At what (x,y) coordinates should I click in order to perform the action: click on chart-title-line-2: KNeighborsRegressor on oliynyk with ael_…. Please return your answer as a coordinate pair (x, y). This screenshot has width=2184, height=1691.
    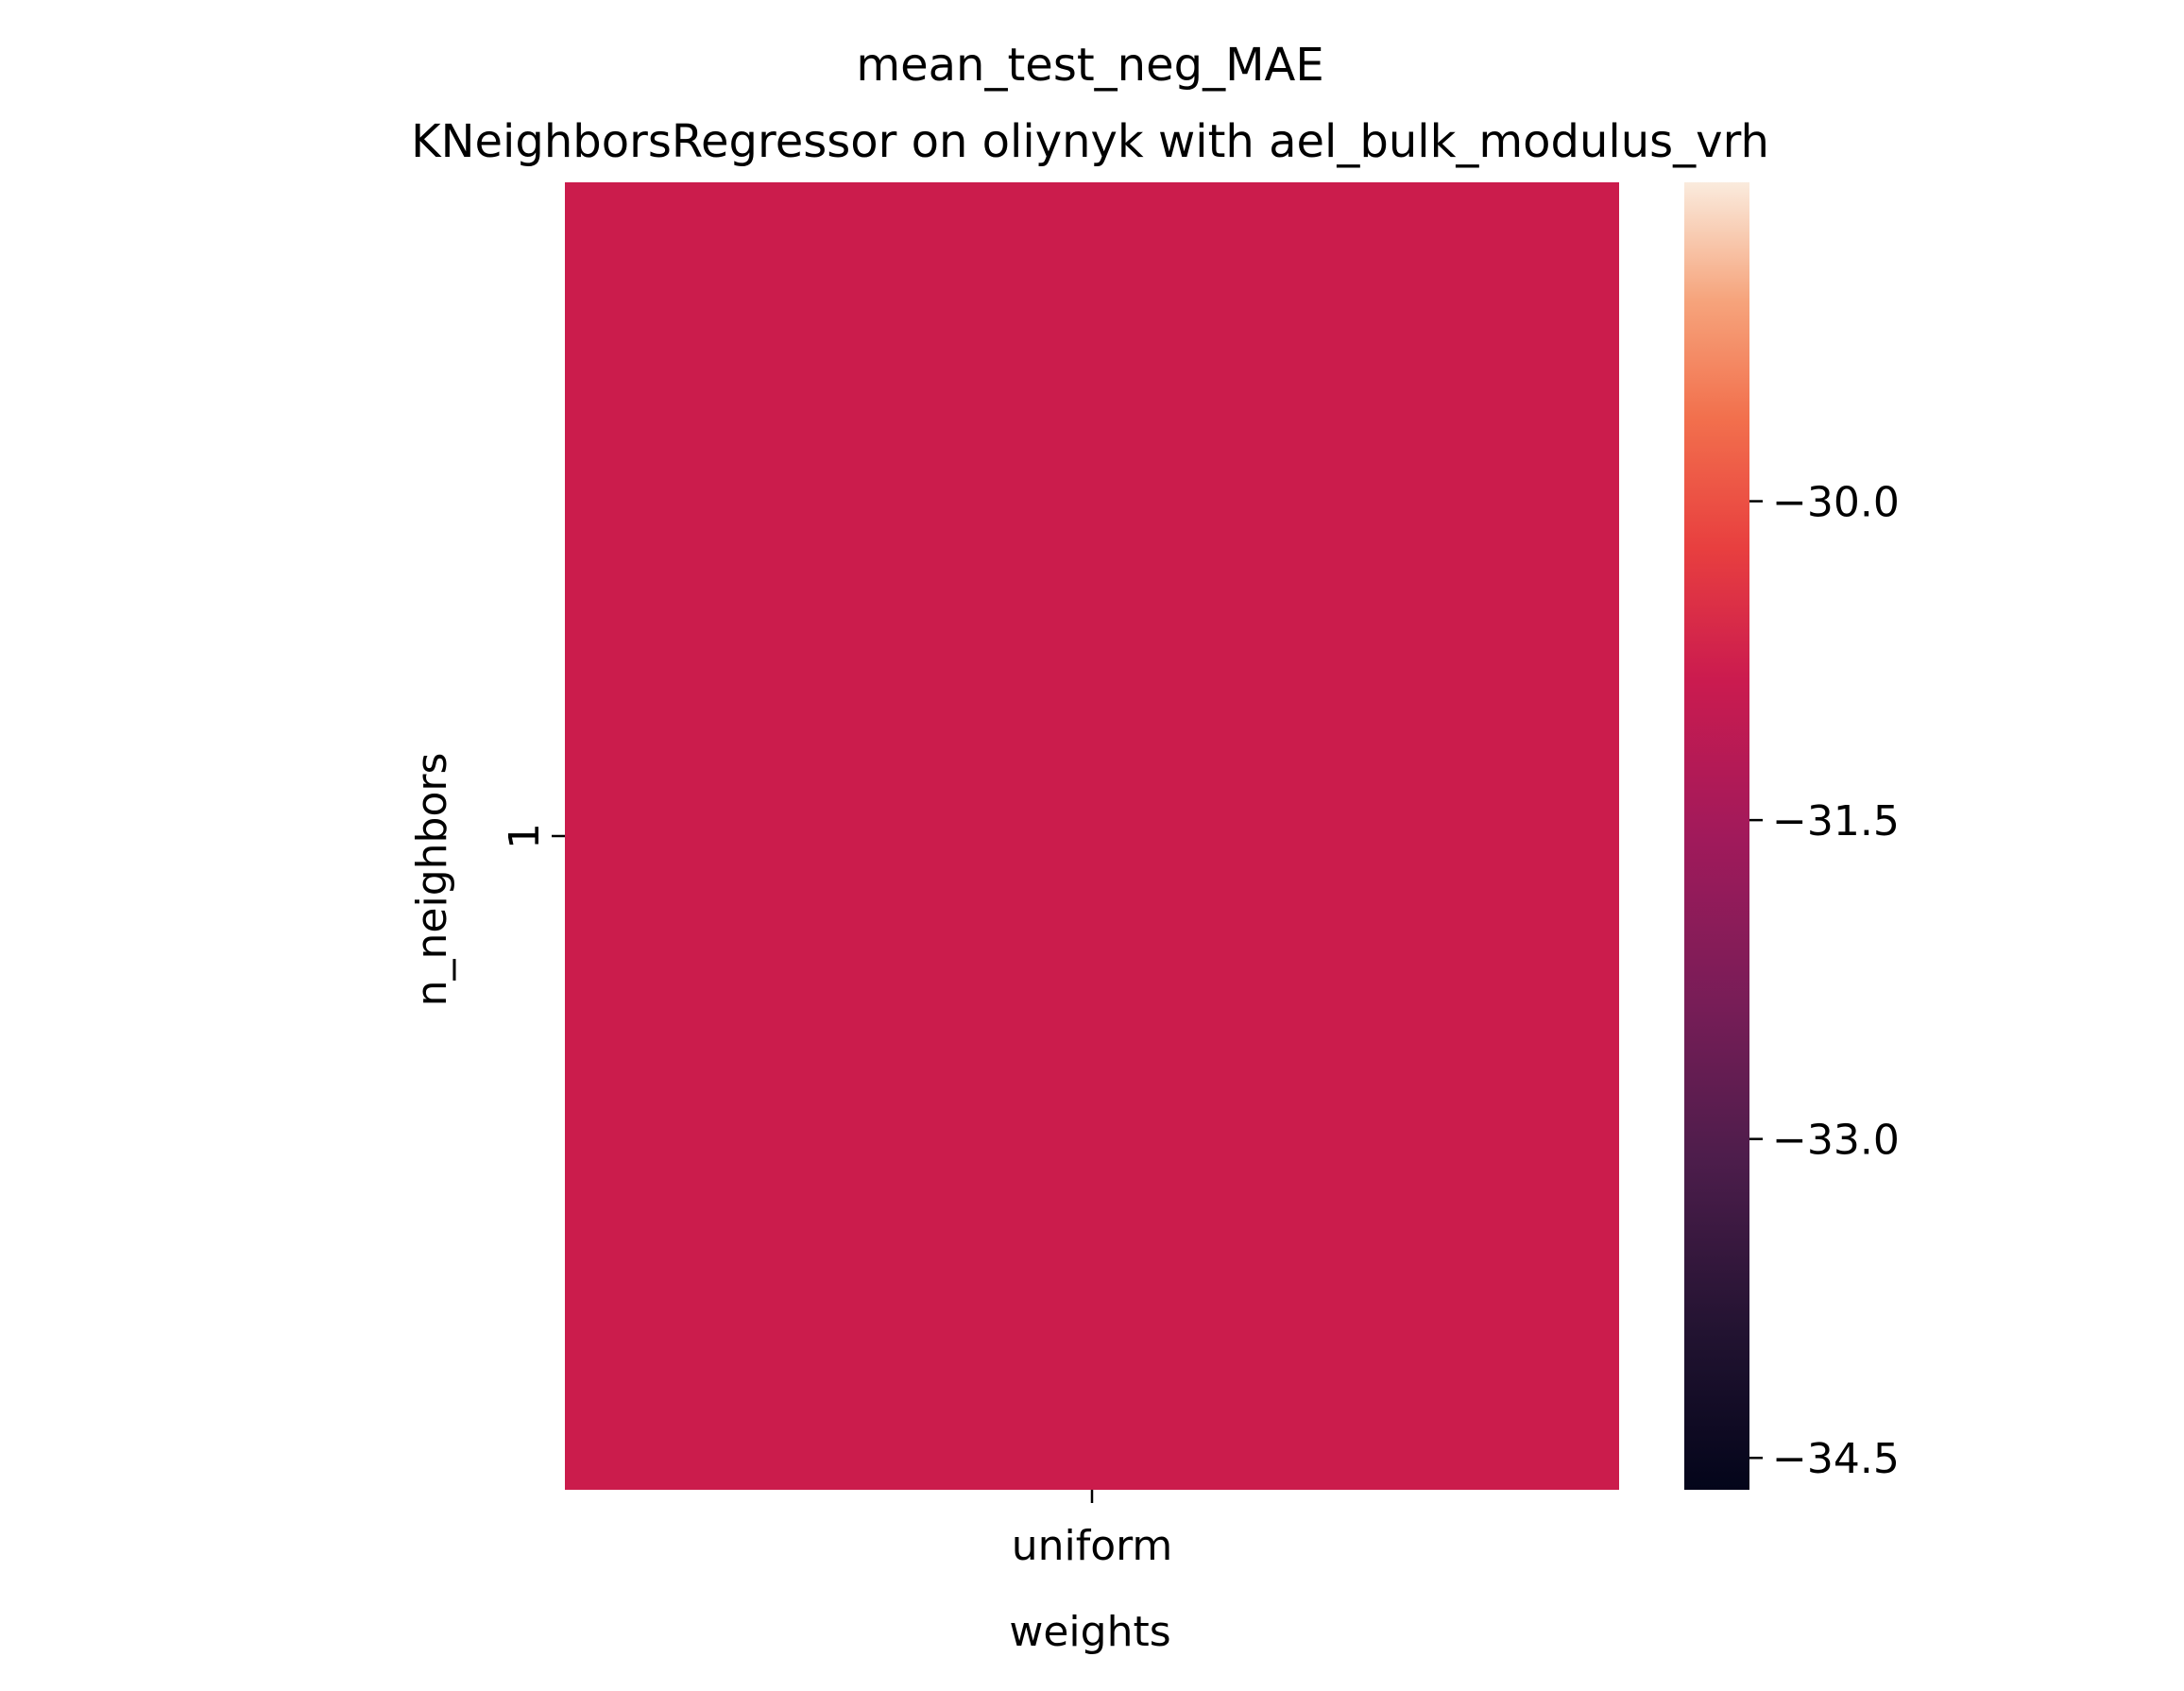
    Looking at the image, I should click on (1090, 141).